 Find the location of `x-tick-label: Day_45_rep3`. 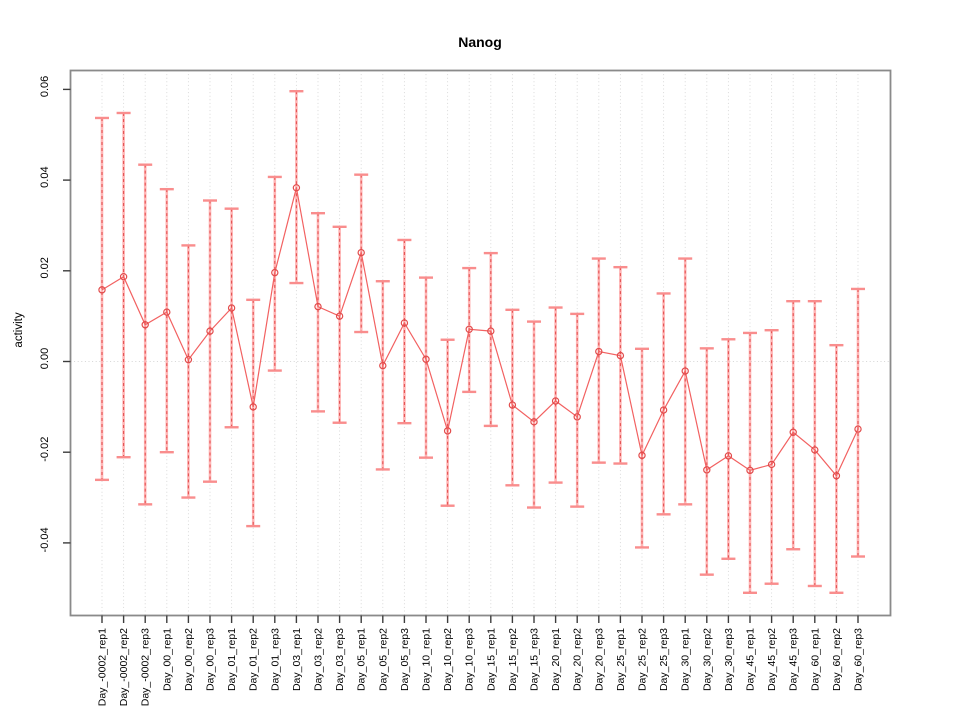

x-tick-label: Day_45_rep3 is located at coordinates (794, 659).